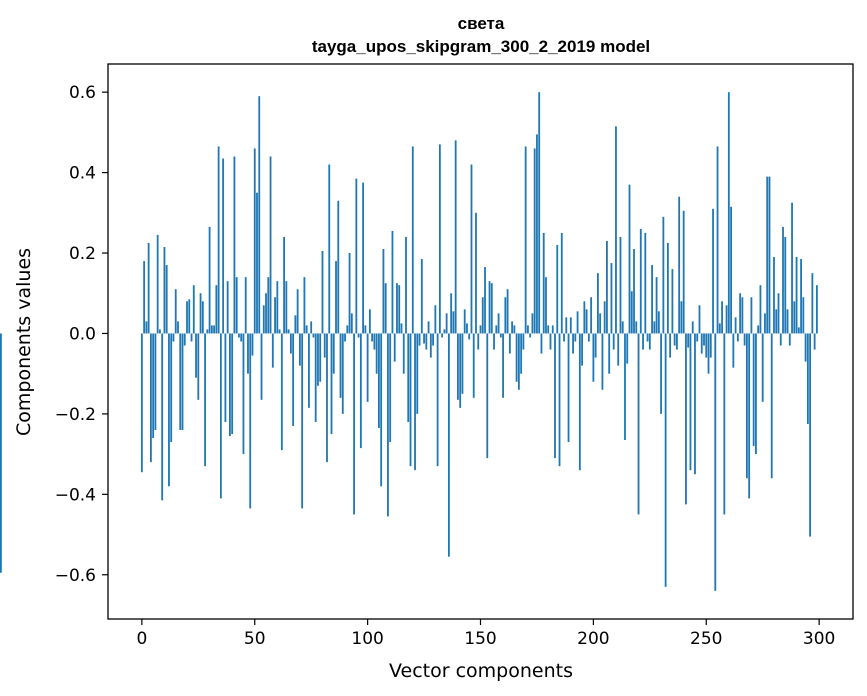 This screenshot has width=867, height=696. What do you see at coordinates (75, 495) in the screenshot?
I see `y-tick-label: −0.4` at bounding box center [75, 495].